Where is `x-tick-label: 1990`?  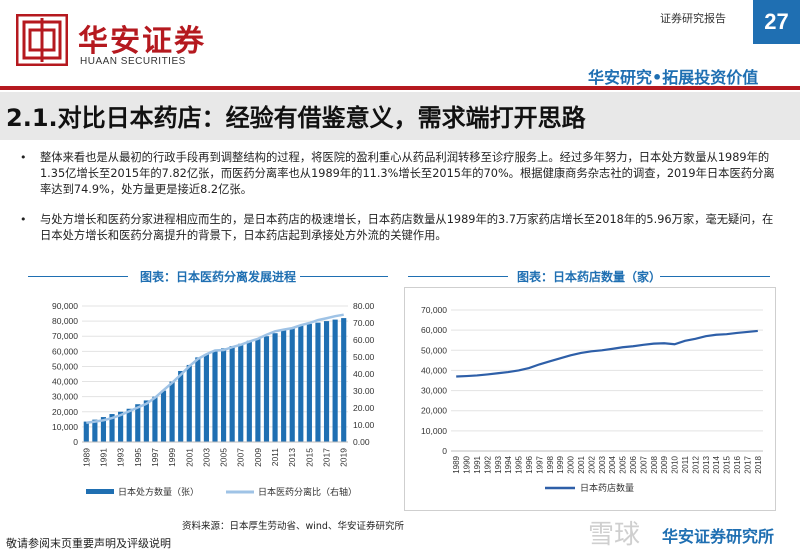
x-tick-label: 1990 is located at coordinates (467, 464).